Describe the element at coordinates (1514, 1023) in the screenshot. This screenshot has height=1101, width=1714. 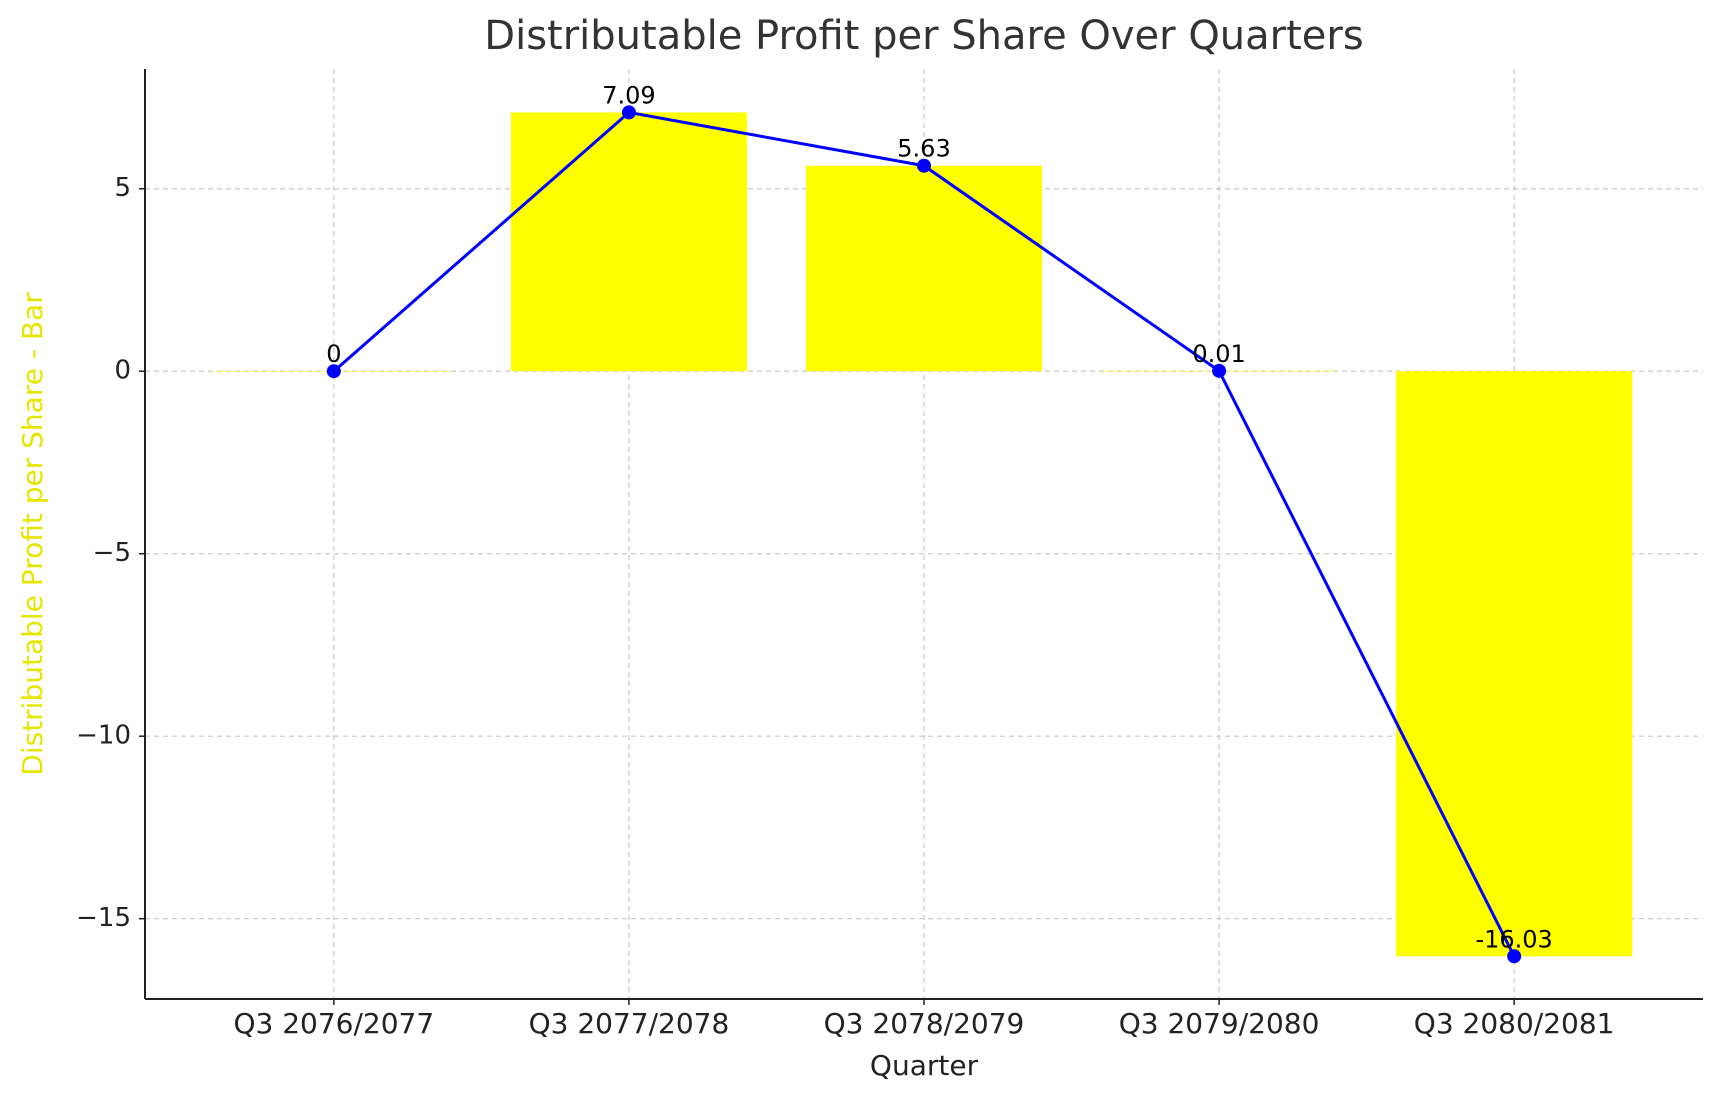
I see `x-tick-label: Q3 2080/2081` at that location.